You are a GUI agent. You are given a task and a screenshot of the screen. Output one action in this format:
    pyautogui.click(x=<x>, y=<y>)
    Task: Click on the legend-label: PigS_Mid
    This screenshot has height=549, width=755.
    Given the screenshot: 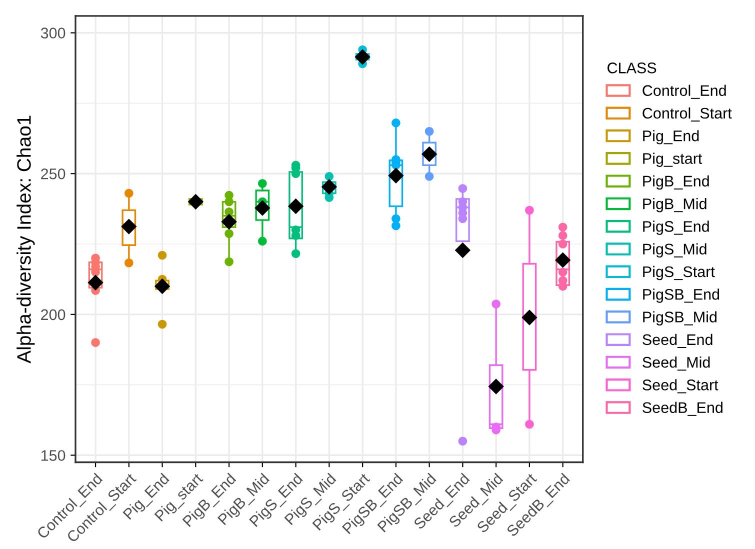 What is the action you would take?
    pyautogui.click(x=674, y=250)
    